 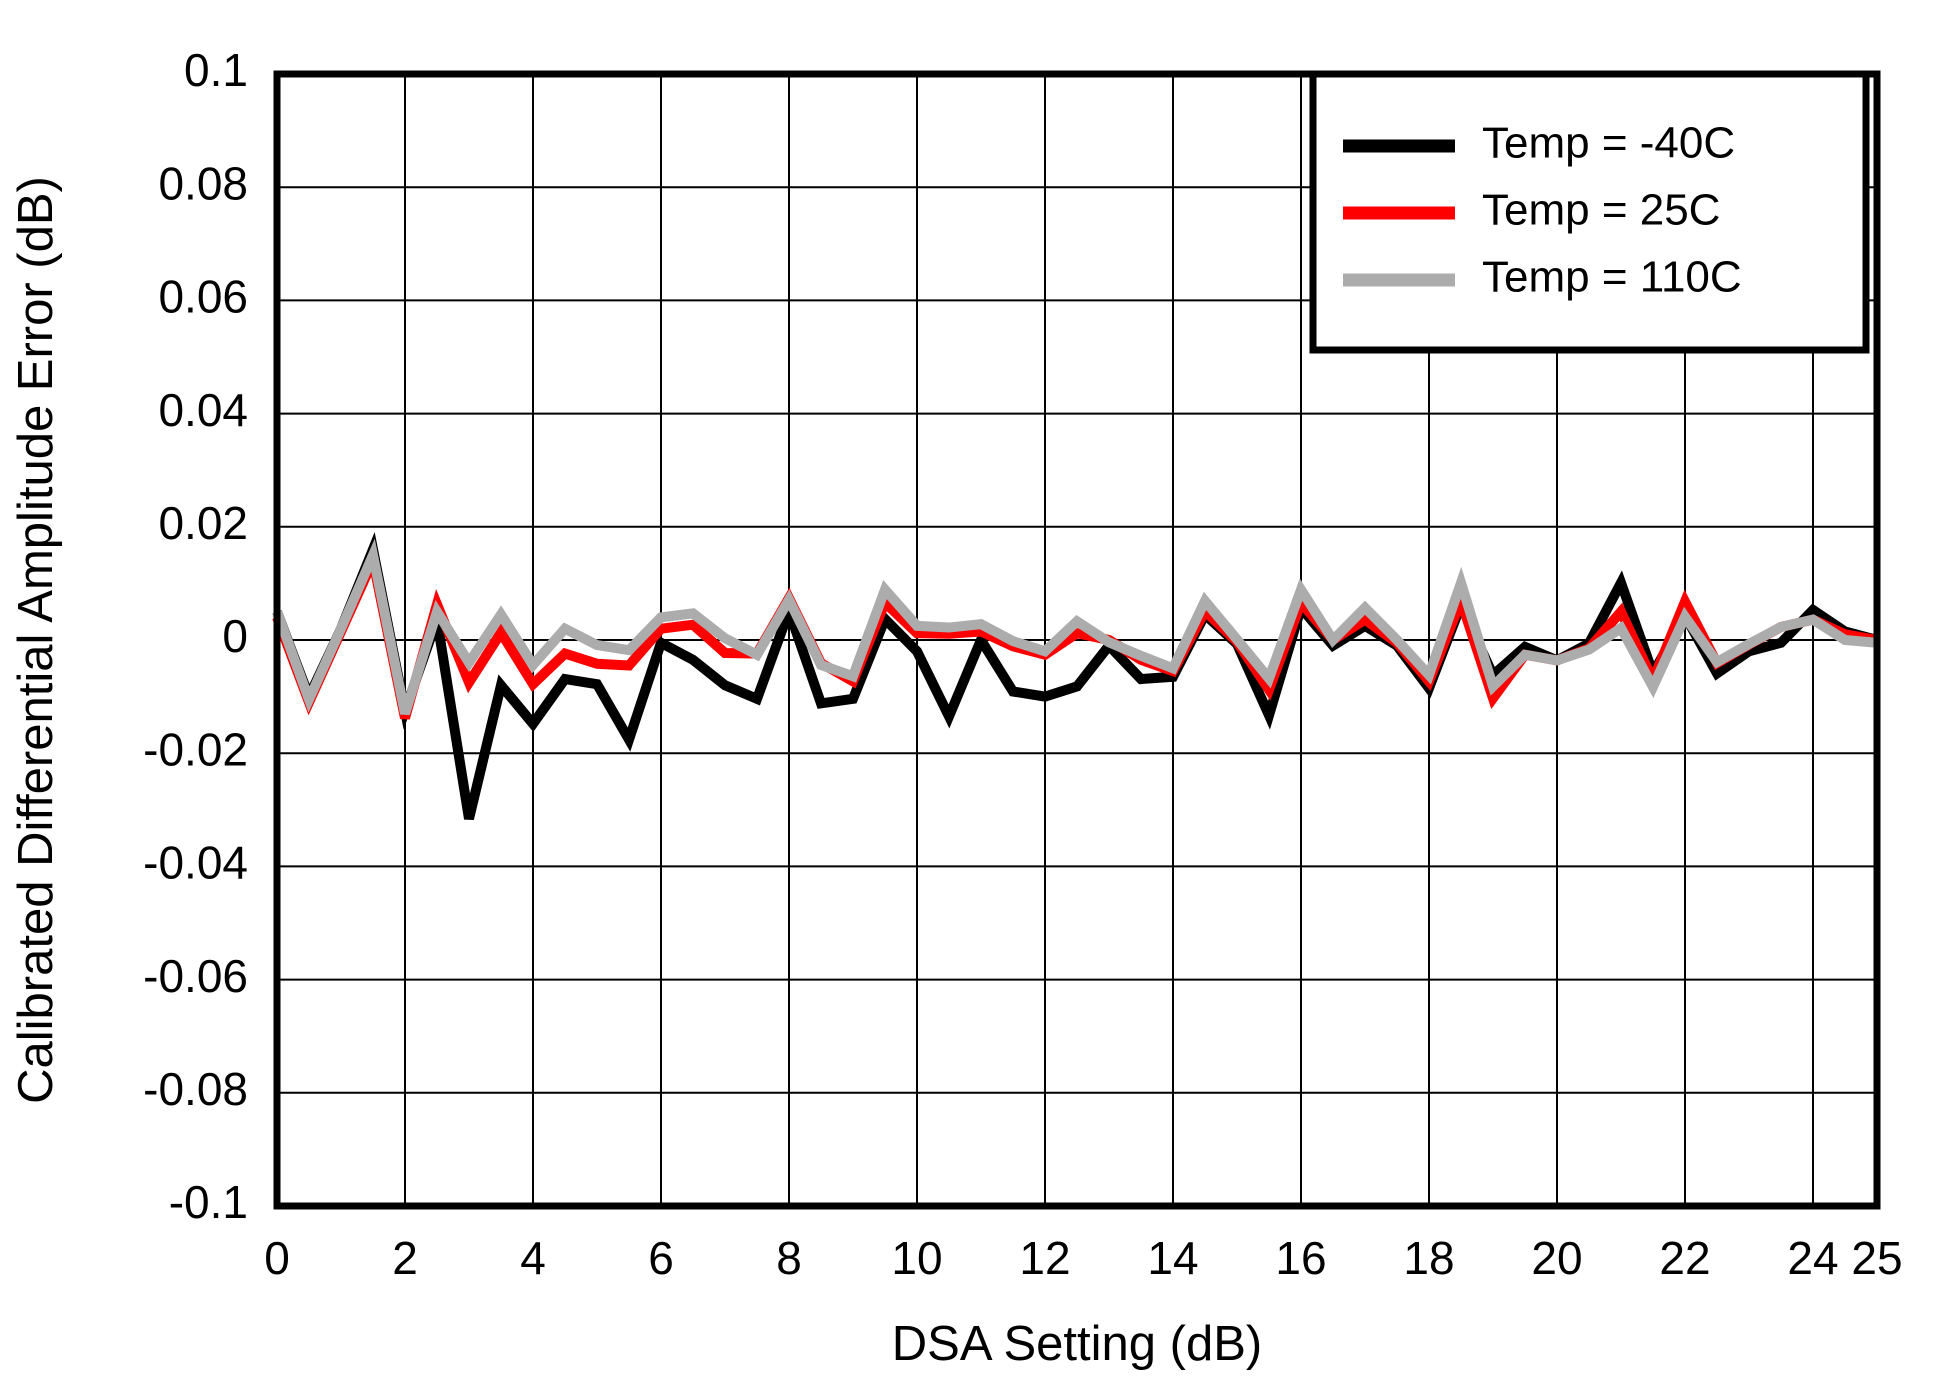 What do you see at coordinates (208, 1202) in the screenshot?
I see `y-tick-label: -0.1` at bounding box center [208, 1202].